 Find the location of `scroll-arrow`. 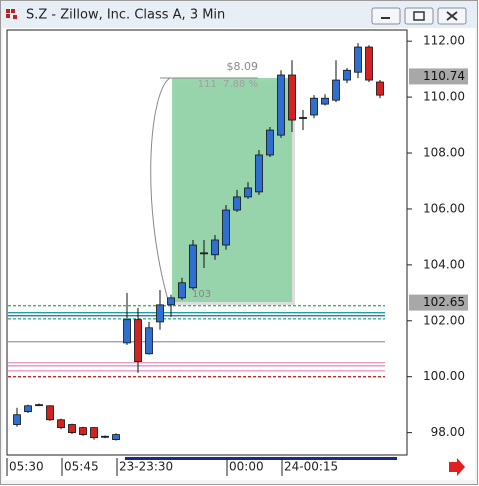

scroll-arrow is located at coordinates (457, 467).